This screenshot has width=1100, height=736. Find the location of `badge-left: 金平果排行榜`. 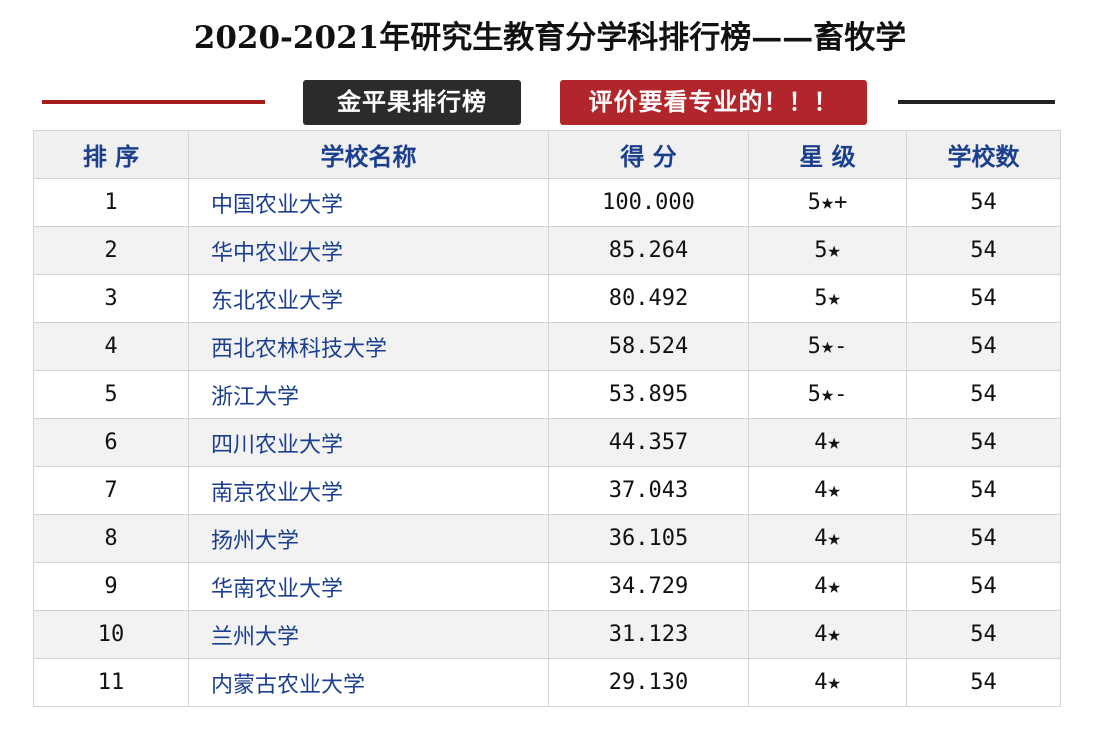

badge-left: 金平果排行榜 is located at coordinates (412, 102).